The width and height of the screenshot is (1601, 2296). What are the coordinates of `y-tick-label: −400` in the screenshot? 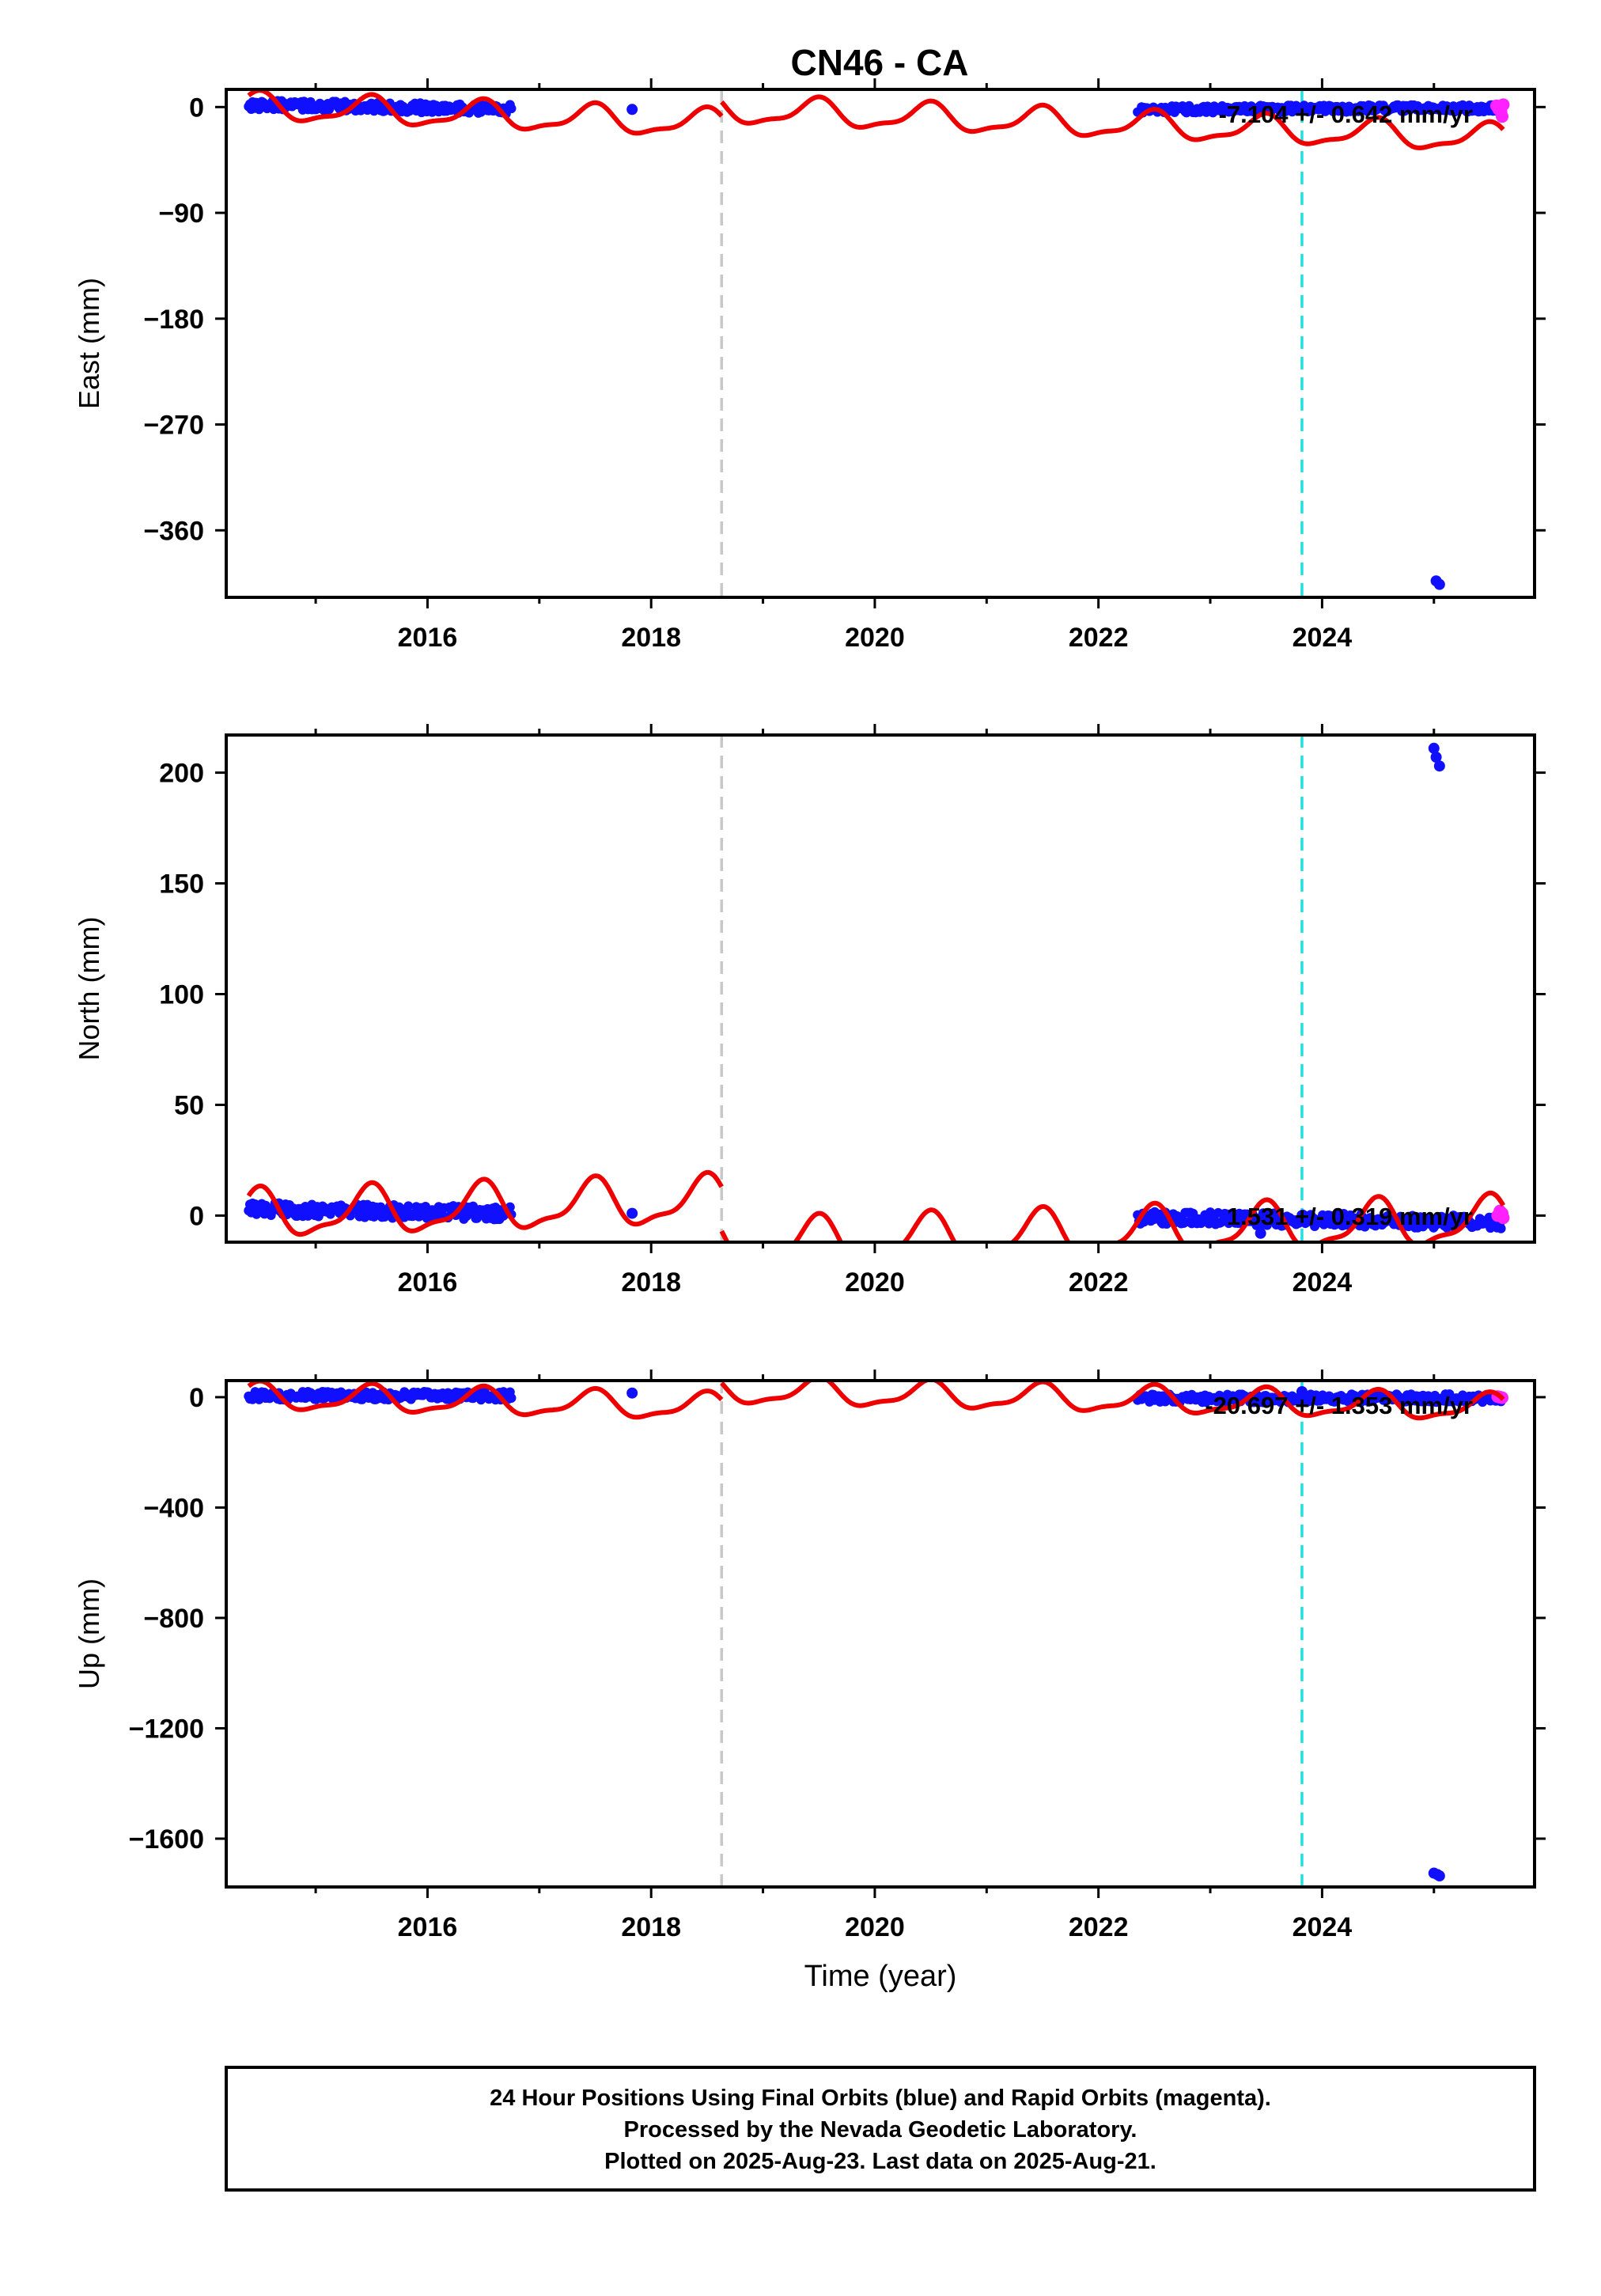 It's located at (174, 1508).